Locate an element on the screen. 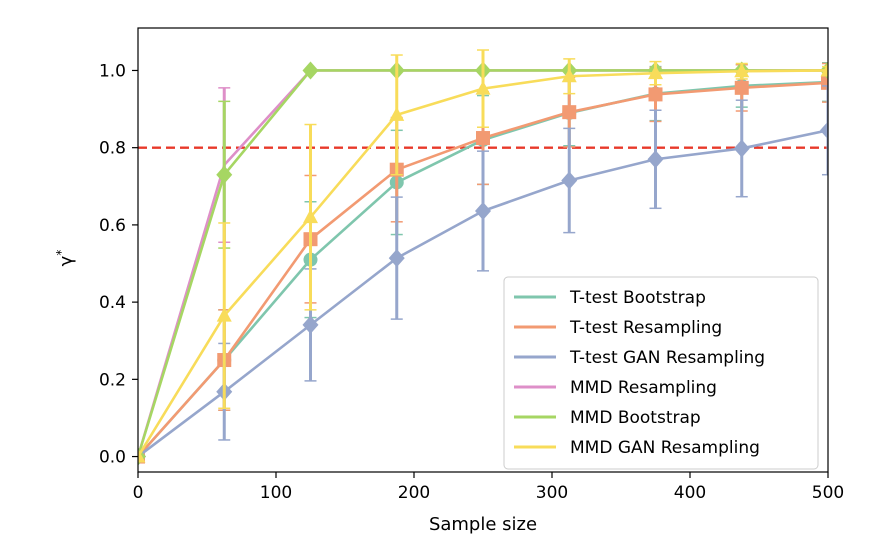 This screenshot has width=894, height=552. x-tick-label: 200 is located at coordinates (414, 493).